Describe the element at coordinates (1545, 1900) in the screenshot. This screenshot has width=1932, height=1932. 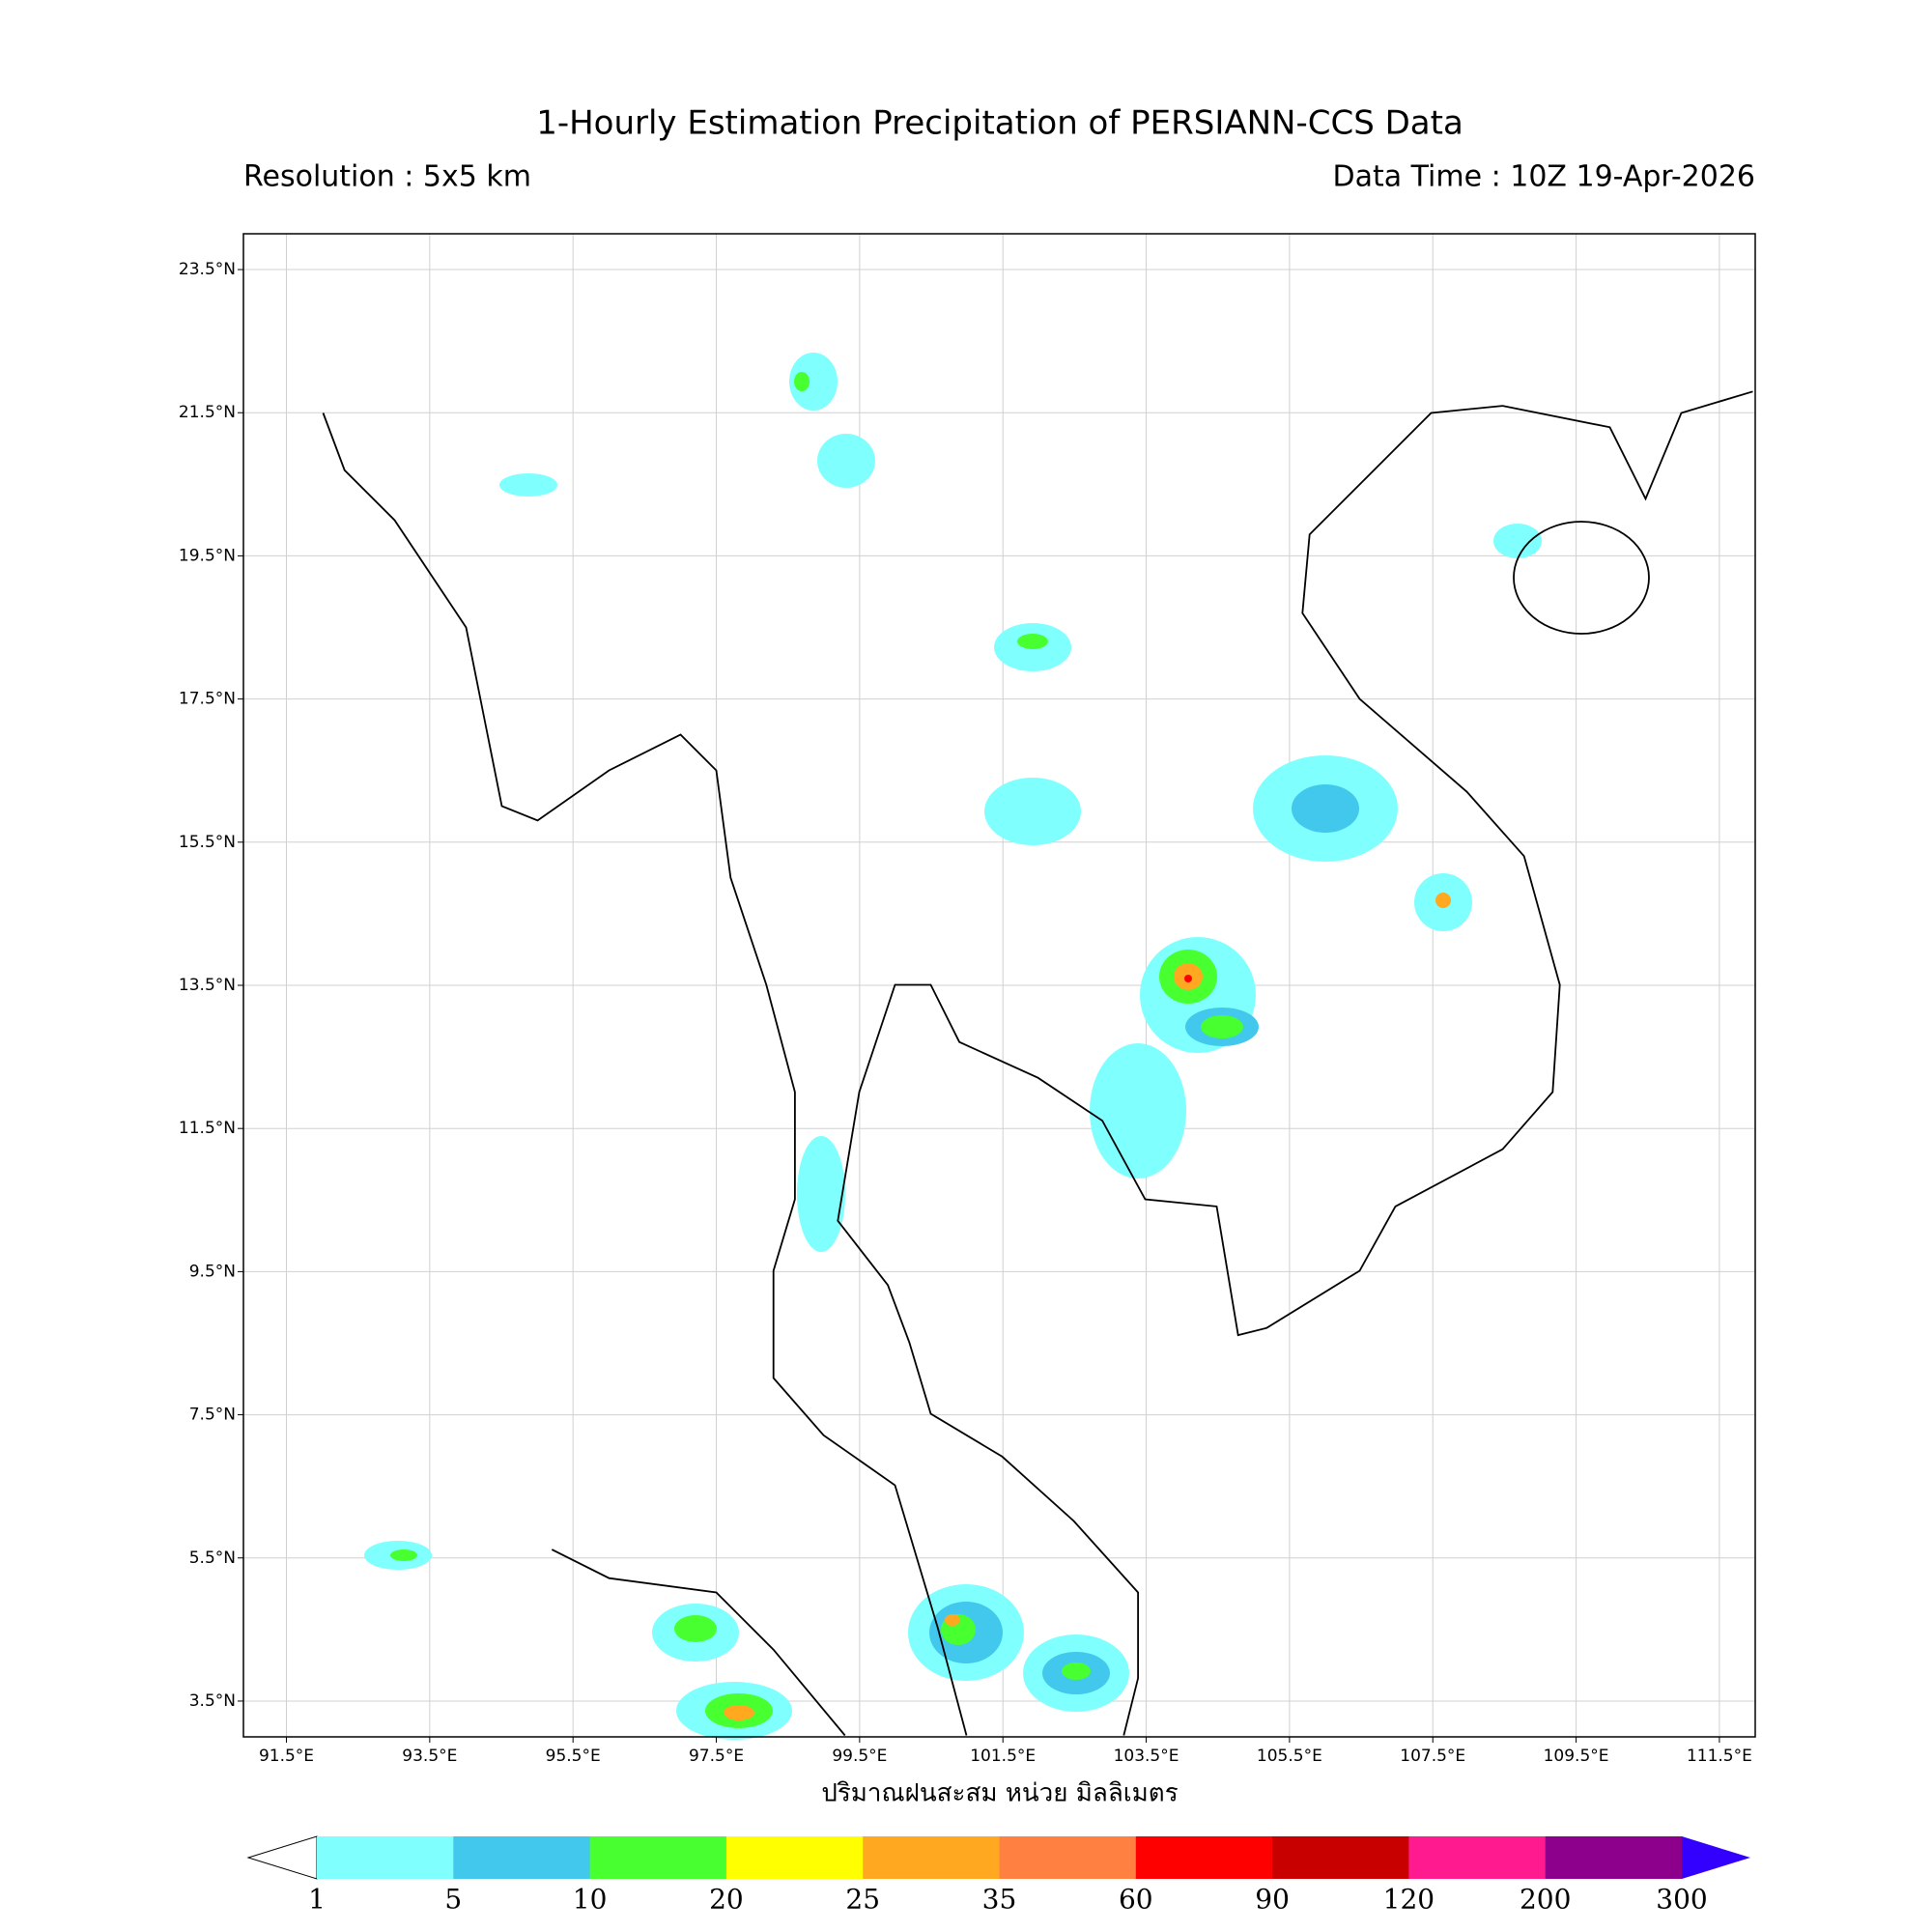
I see `colorbar-label: 200` at that location.